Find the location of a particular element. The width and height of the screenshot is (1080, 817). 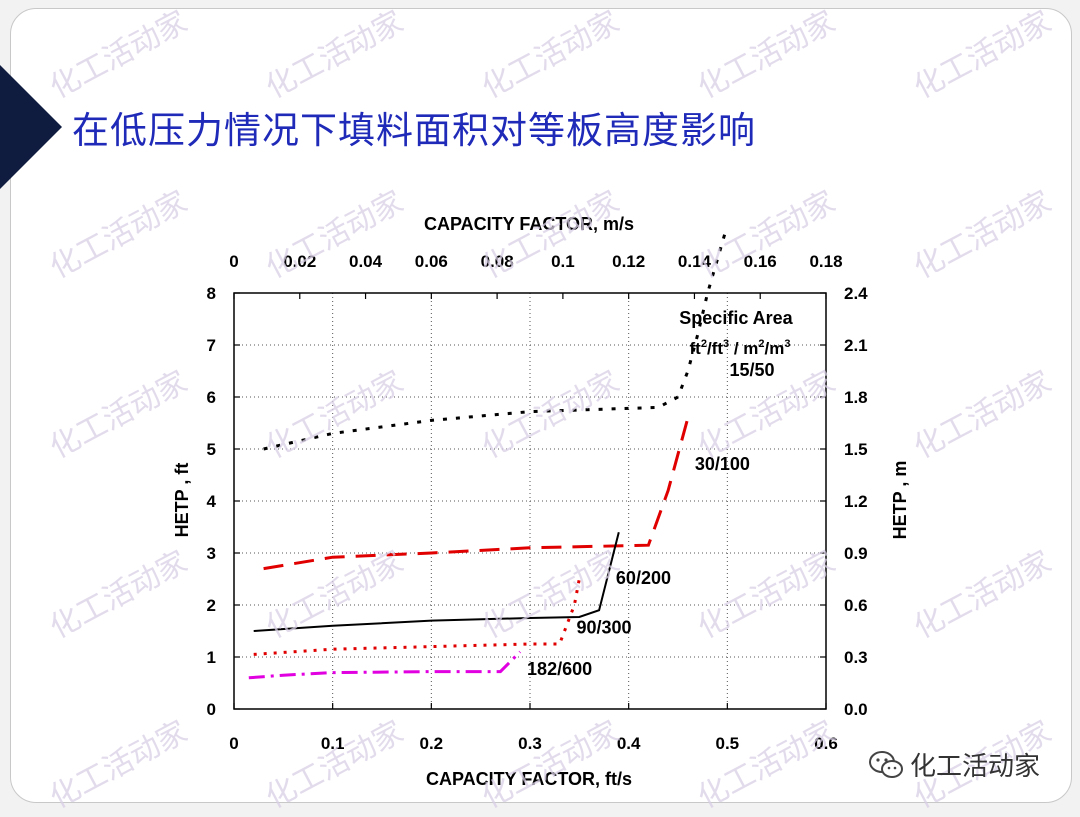

x-bottom-tick-label: 0.4 is located at coordinates (629, 743).